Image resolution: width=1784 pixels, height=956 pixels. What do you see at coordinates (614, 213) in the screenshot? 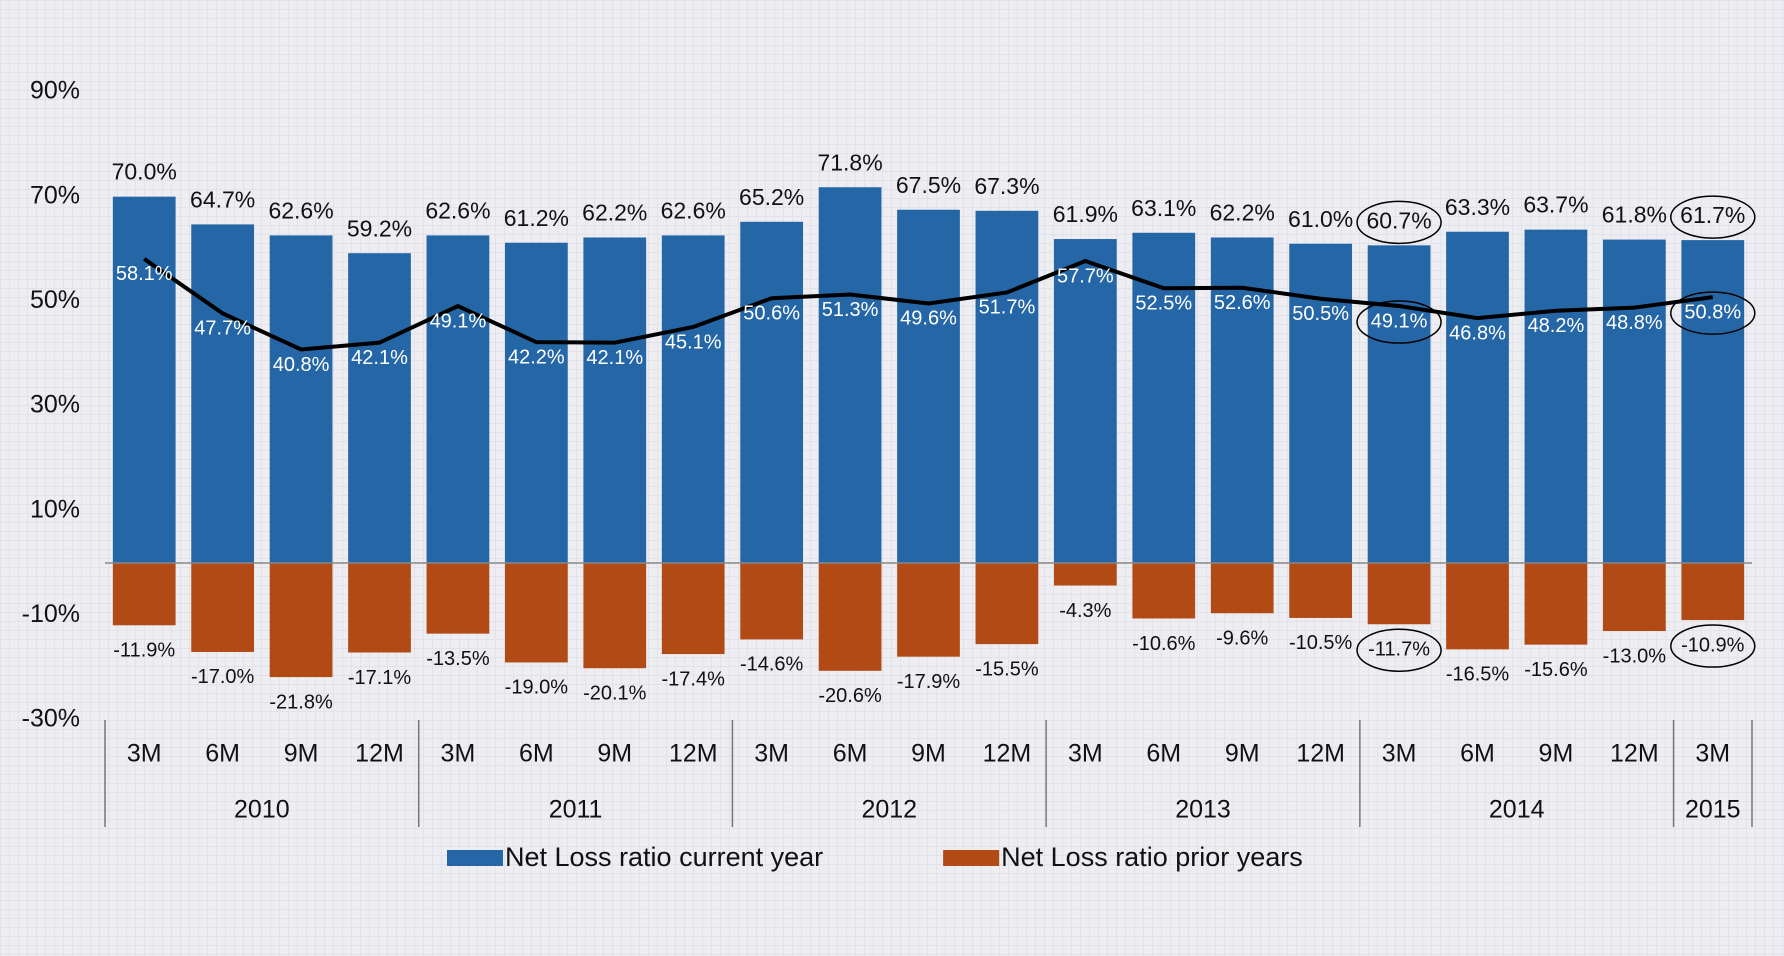
I see `bar-value-label: 62.2%` at bounding box center [614, 213].